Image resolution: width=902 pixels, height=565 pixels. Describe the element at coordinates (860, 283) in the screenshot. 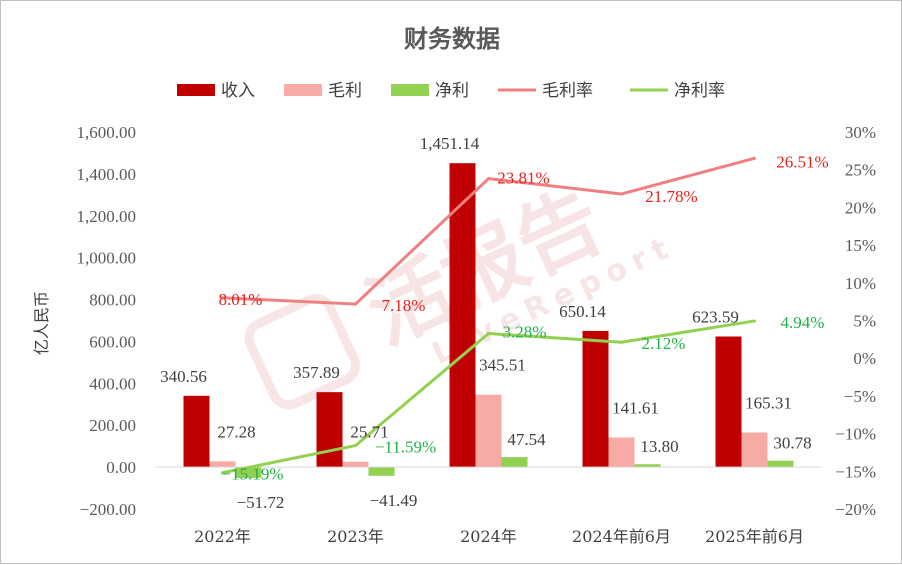

I see `right-axis-tick-label: 10%` at that location.